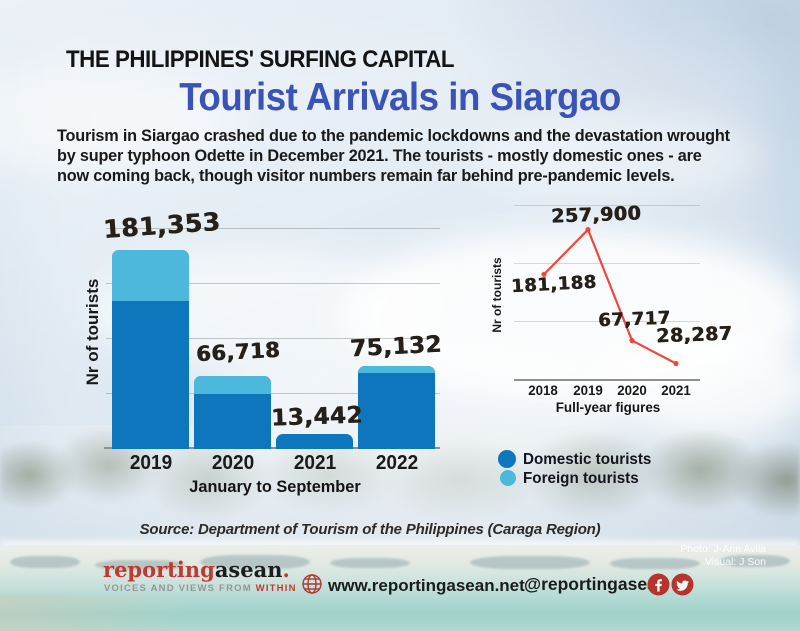 The width and height of the screenshot is (800, 631). What do you see at coordinates (508, 478) in the screenshot?
I see `legend-swatch-foreign` at bounding box center [508, 478].